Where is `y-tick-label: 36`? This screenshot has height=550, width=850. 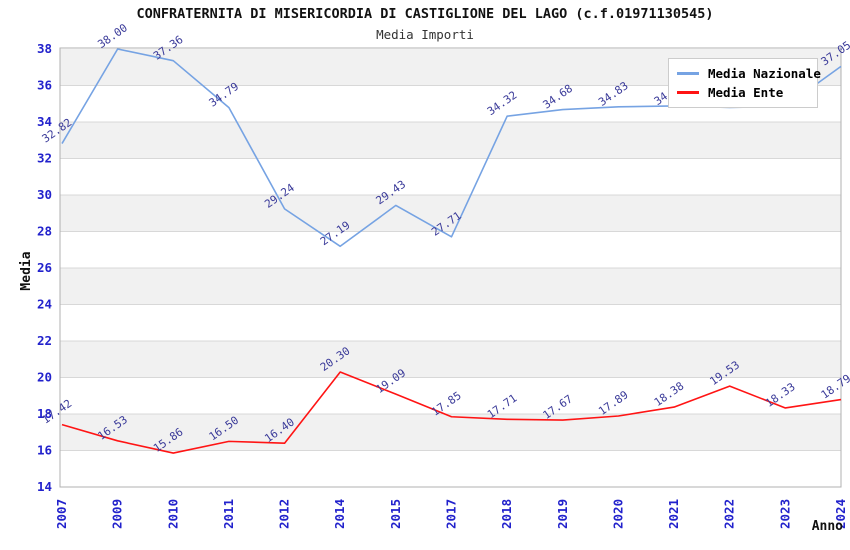
y-tick-label: 36 is located at coordinates (44, 85).